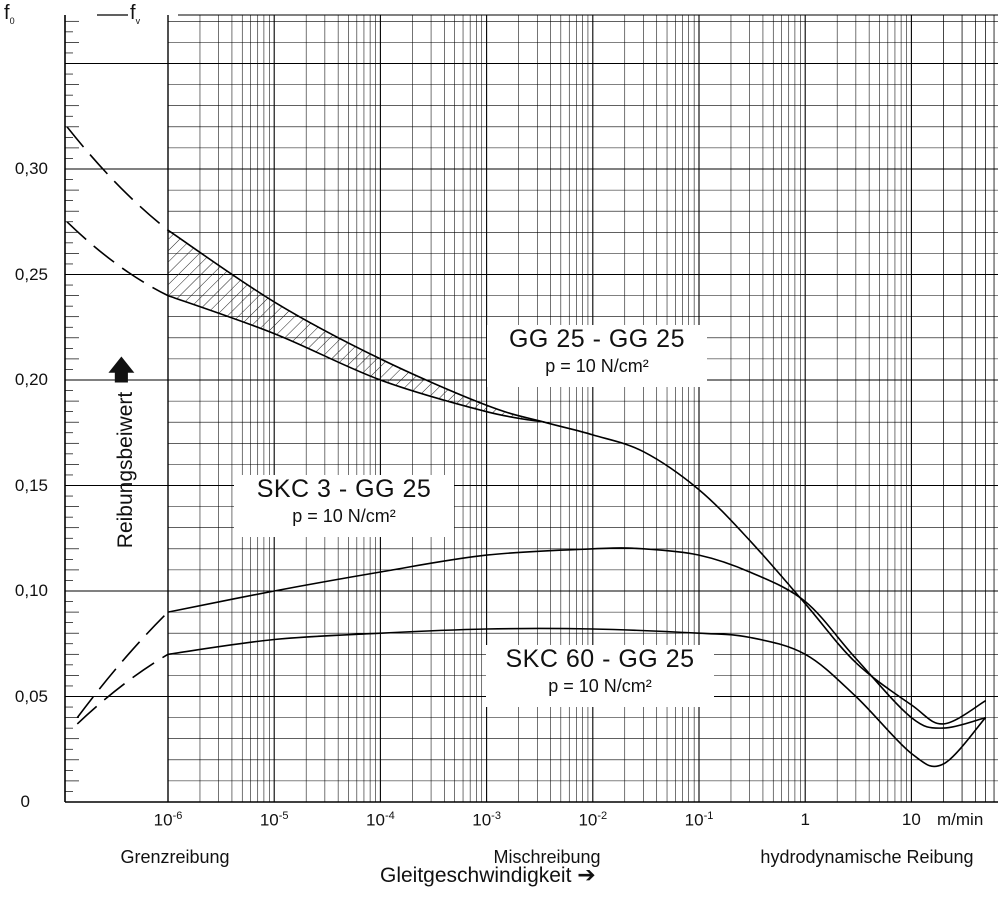  What do you see at coordinates (488, 874) in the screenshot?
I see `x-axis-label: Gleitgeschwindigkeit ➔` at bounding box center [488, 874].